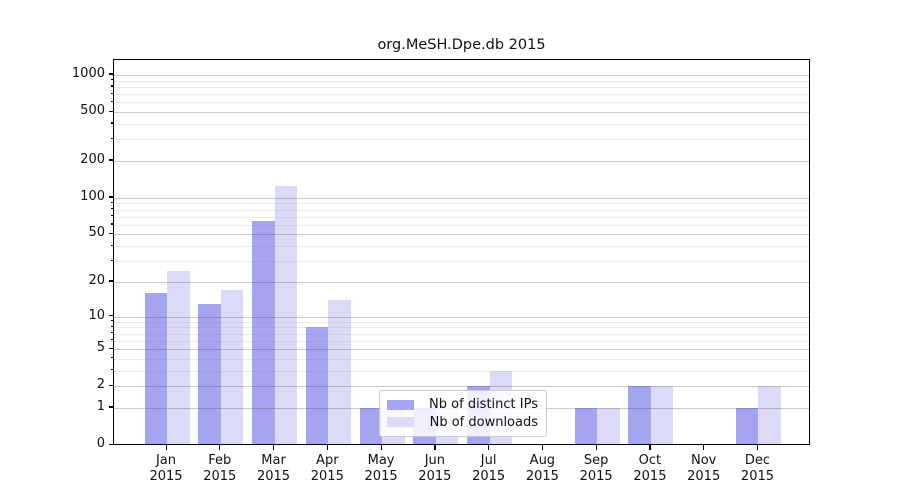  Describe the element at coordinates (317, 385) in the screenshot. I see `bar-distinct-ips-apr` at that location.